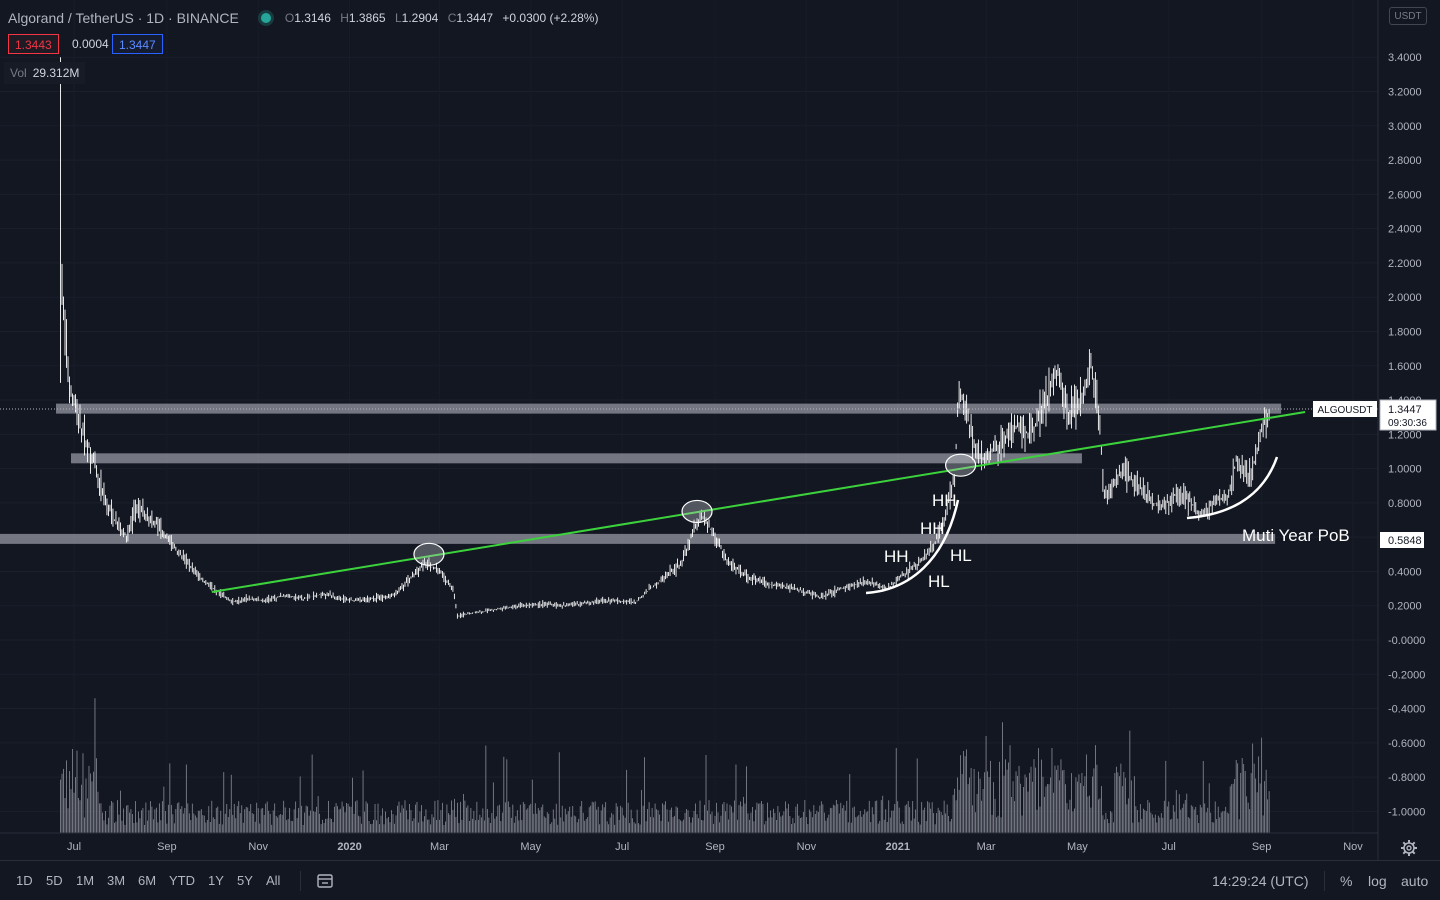  I want to click on range-1y-button: 1Y, so click(216, 880).